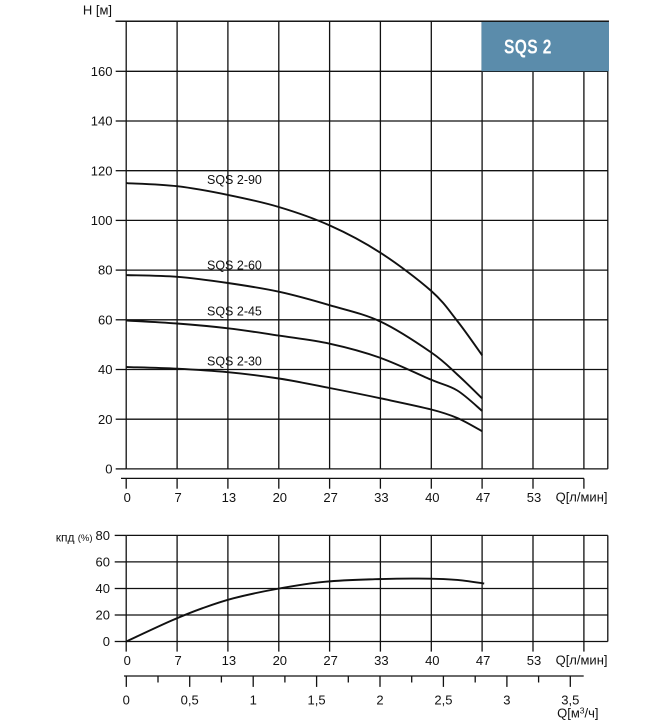 This screenshot has width=665, height=728. Describe the element at coordinates (528, 46) in the screenshot. I see `svg-text: SQS 2` at that location.